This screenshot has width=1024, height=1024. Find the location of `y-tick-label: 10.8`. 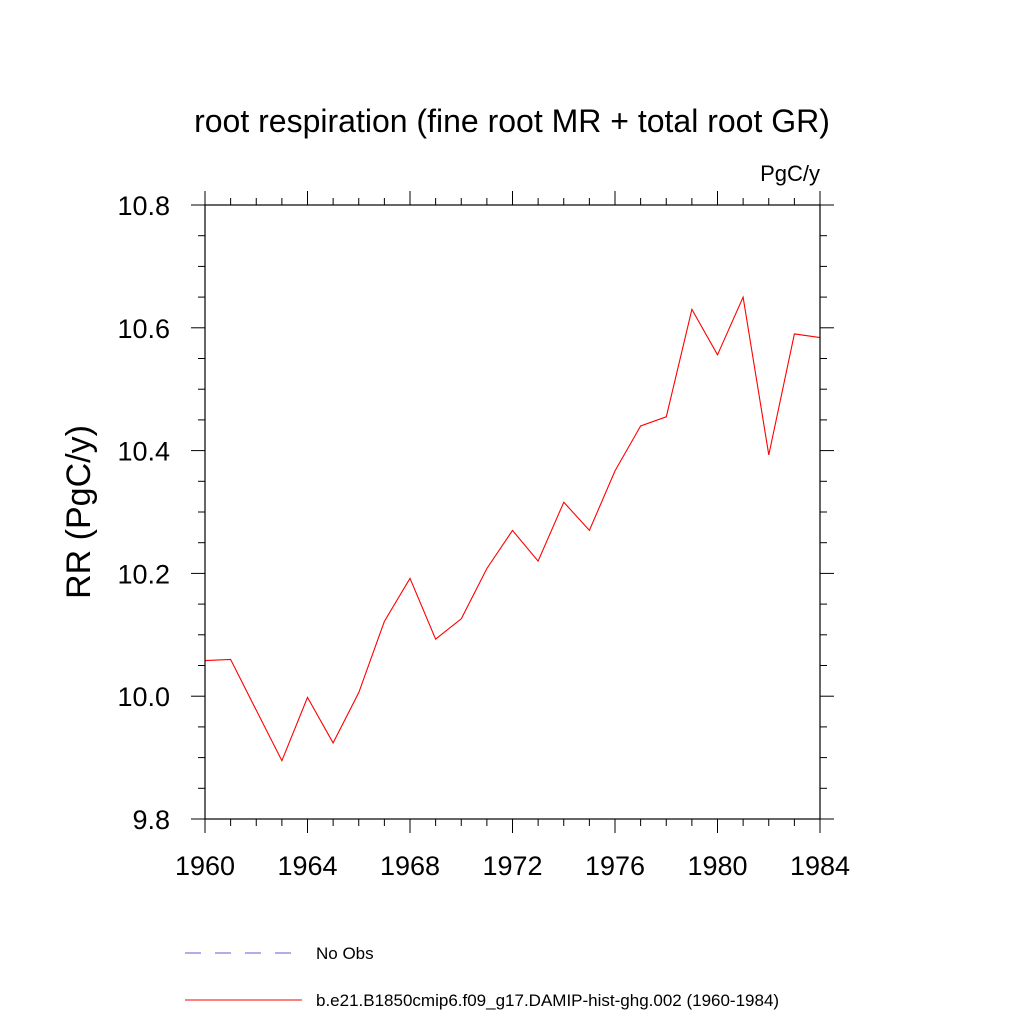

y-tick-label: 10.8 is located at coordinates (143, 206).